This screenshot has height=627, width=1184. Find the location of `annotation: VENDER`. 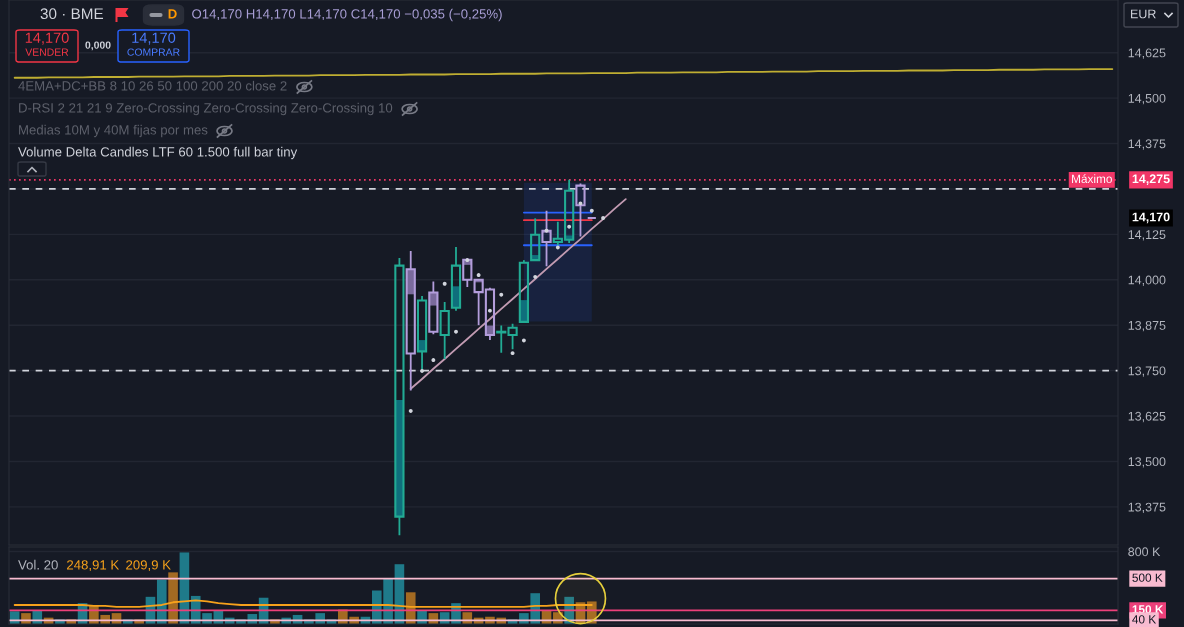

annotation: VENDER is located at coordinates (47, 52).